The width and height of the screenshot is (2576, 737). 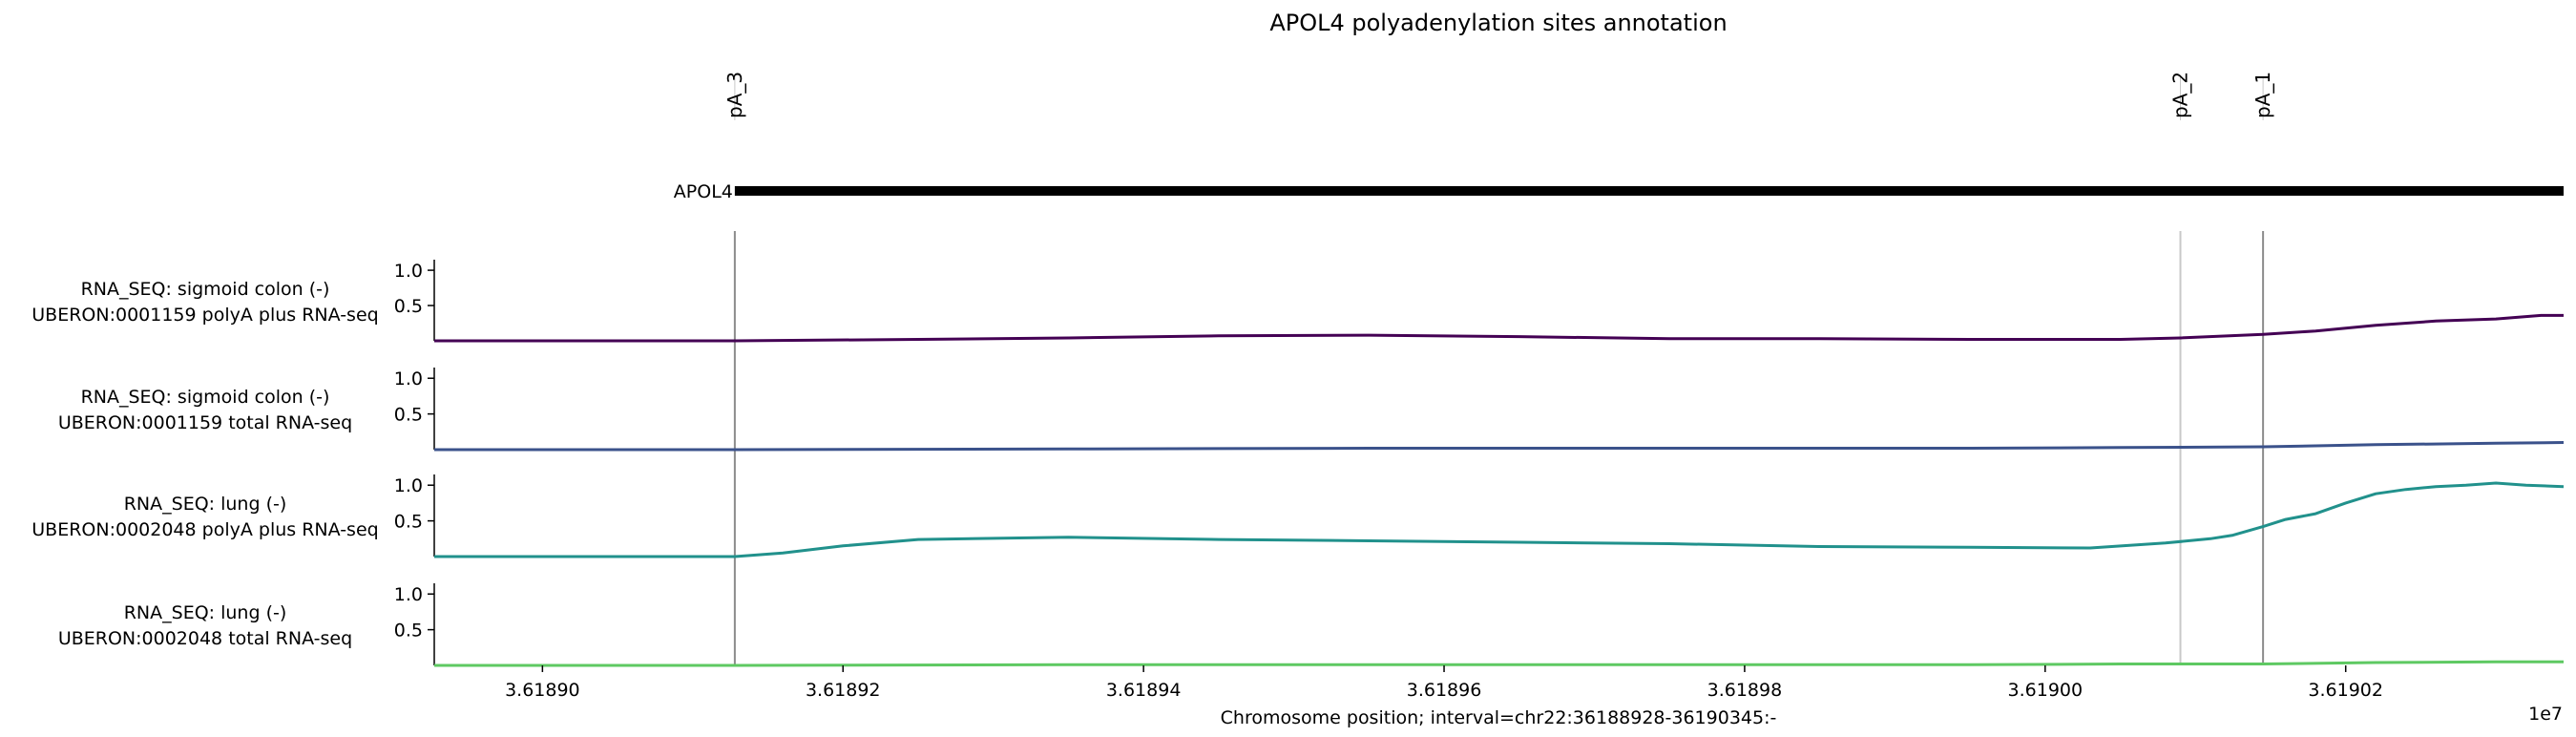 I want to click on x-tick-label-5: 3.61900, so click(x=2046, y=690).